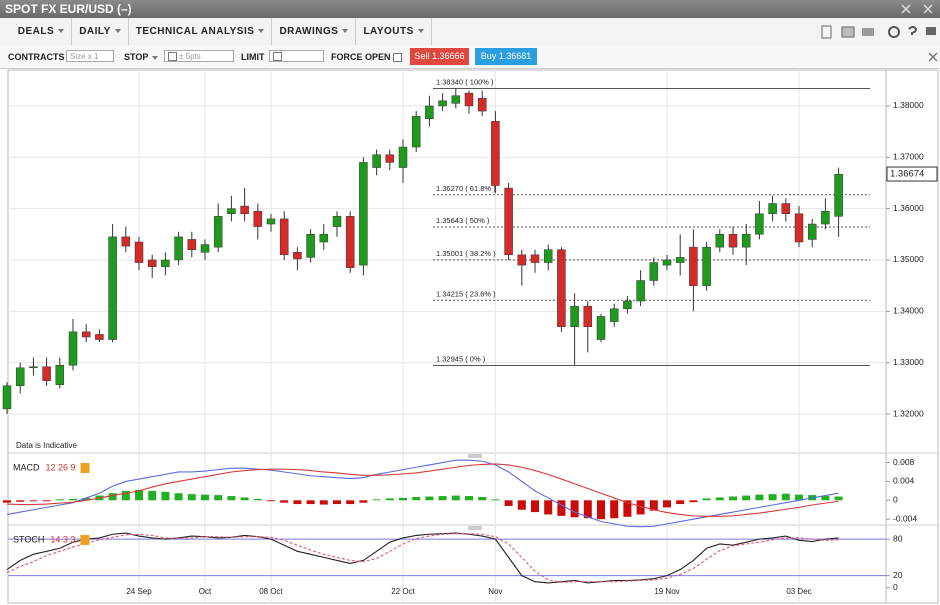 The height and width of the screenshot is (605, 940). What do you see at coordinates (908, 105) in the screenshot?
I see `y-tick-label: 1.38000` at bounding box center [908, 105].